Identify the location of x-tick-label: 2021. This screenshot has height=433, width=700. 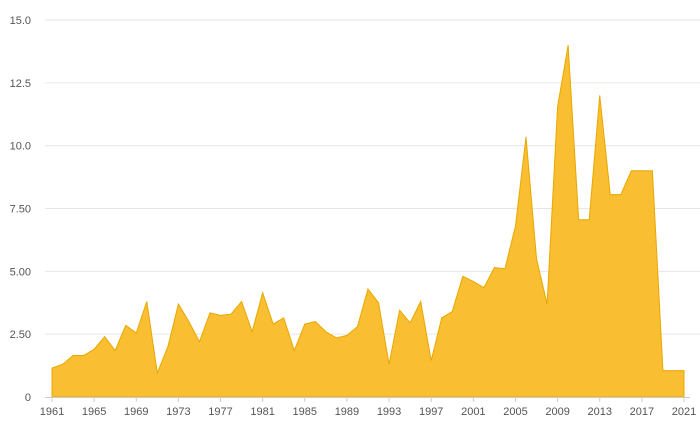
(684, 412).